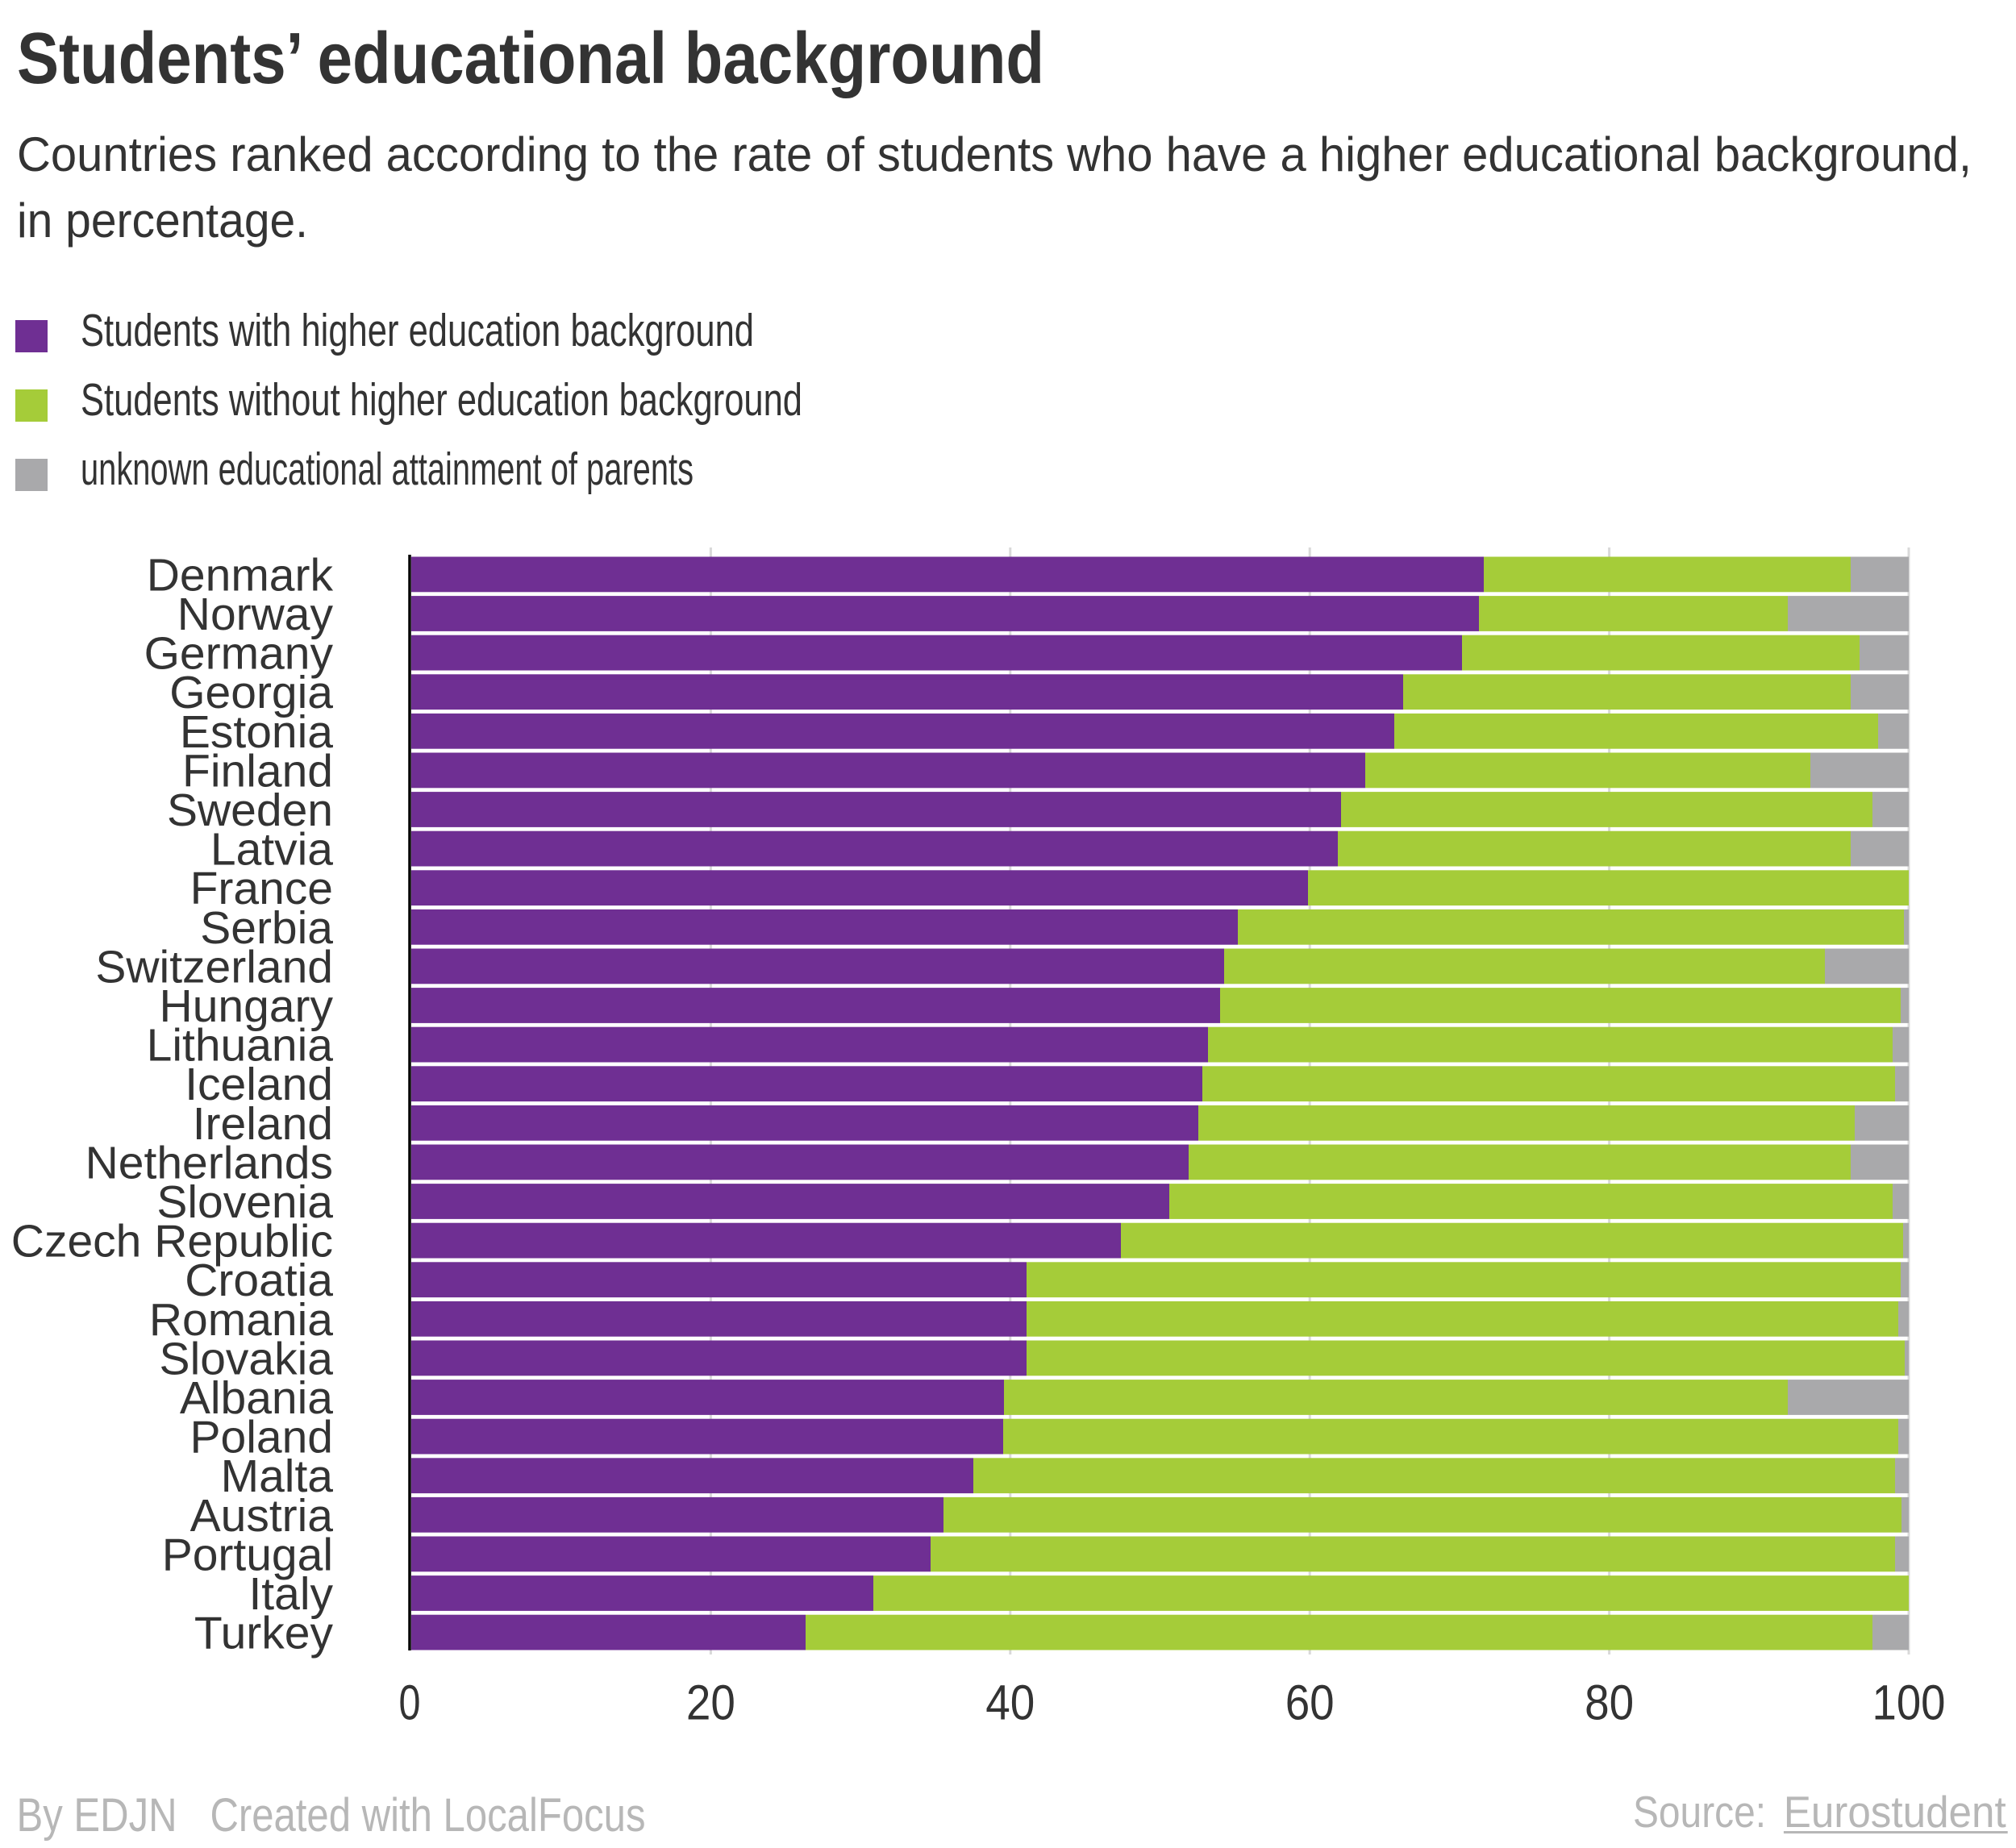  What do you see at coordinates (277, 1476) in the screenshot?
I see `svg-text: Malta` at bounding box center [277, 1476].